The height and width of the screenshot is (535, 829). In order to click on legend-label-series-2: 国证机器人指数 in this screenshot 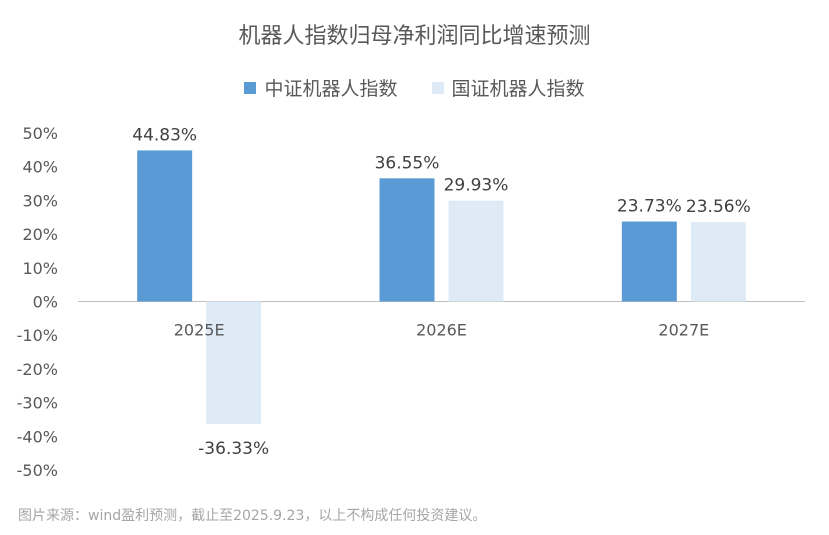, I will do `click(518, 89)`.